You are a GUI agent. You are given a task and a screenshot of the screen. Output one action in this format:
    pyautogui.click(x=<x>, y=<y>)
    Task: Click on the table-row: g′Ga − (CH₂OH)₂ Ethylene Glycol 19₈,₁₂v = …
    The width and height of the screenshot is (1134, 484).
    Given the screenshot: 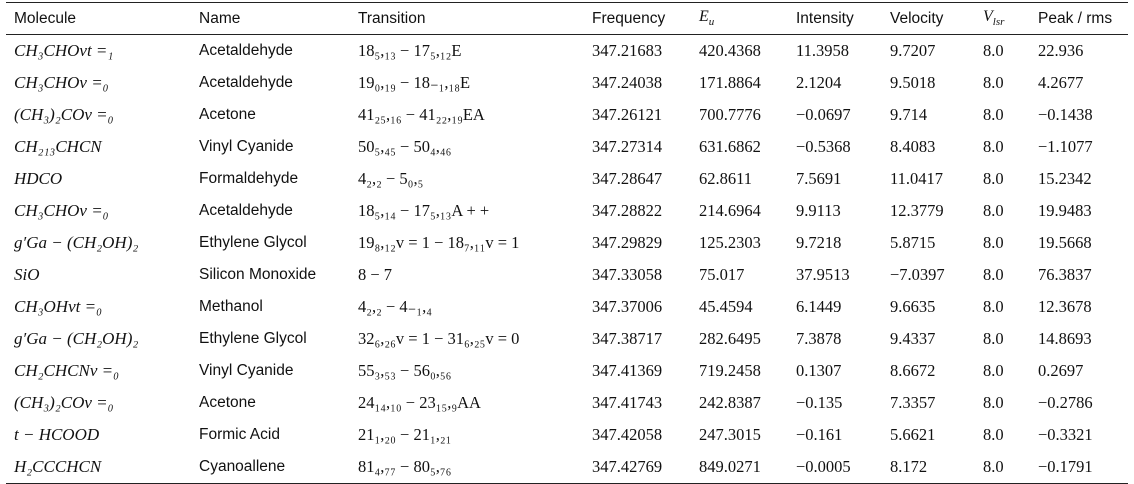 What is the action you would take?
    pyautogui.click(x=567, y=243)
    